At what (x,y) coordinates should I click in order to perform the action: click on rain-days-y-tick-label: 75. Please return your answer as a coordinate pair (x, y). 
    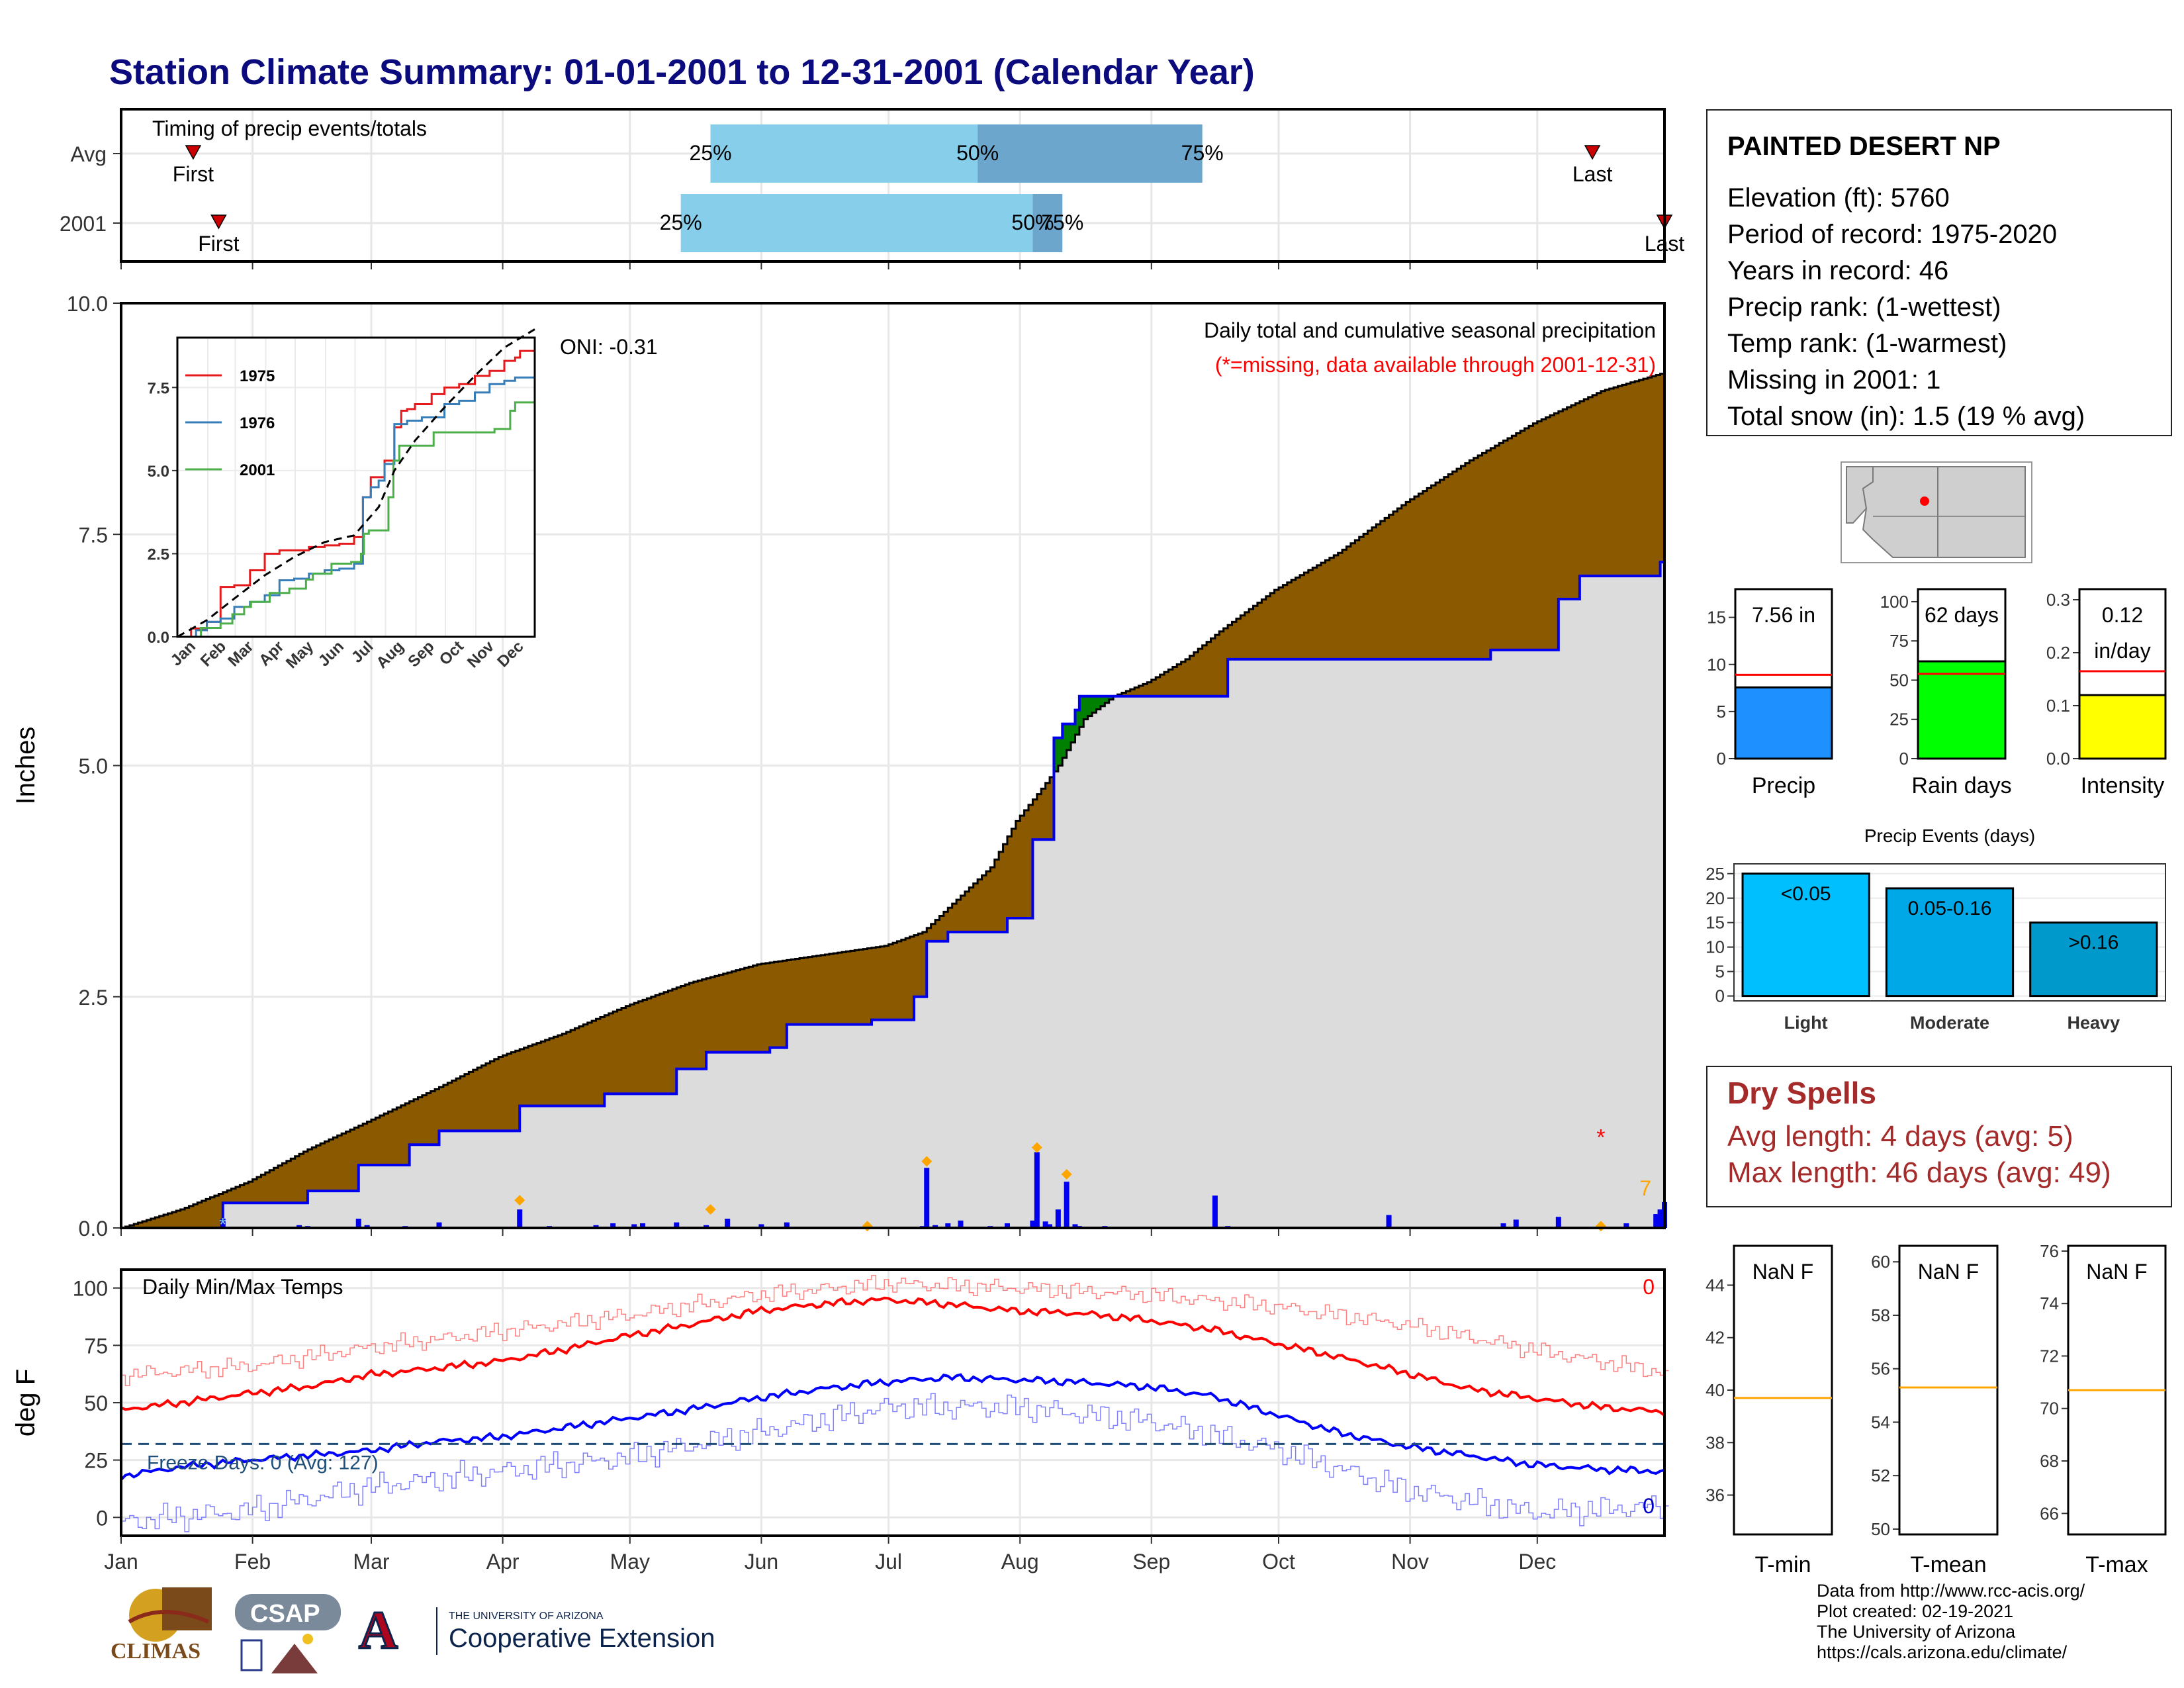
    Looking at the image, I should click on (1899, 641).